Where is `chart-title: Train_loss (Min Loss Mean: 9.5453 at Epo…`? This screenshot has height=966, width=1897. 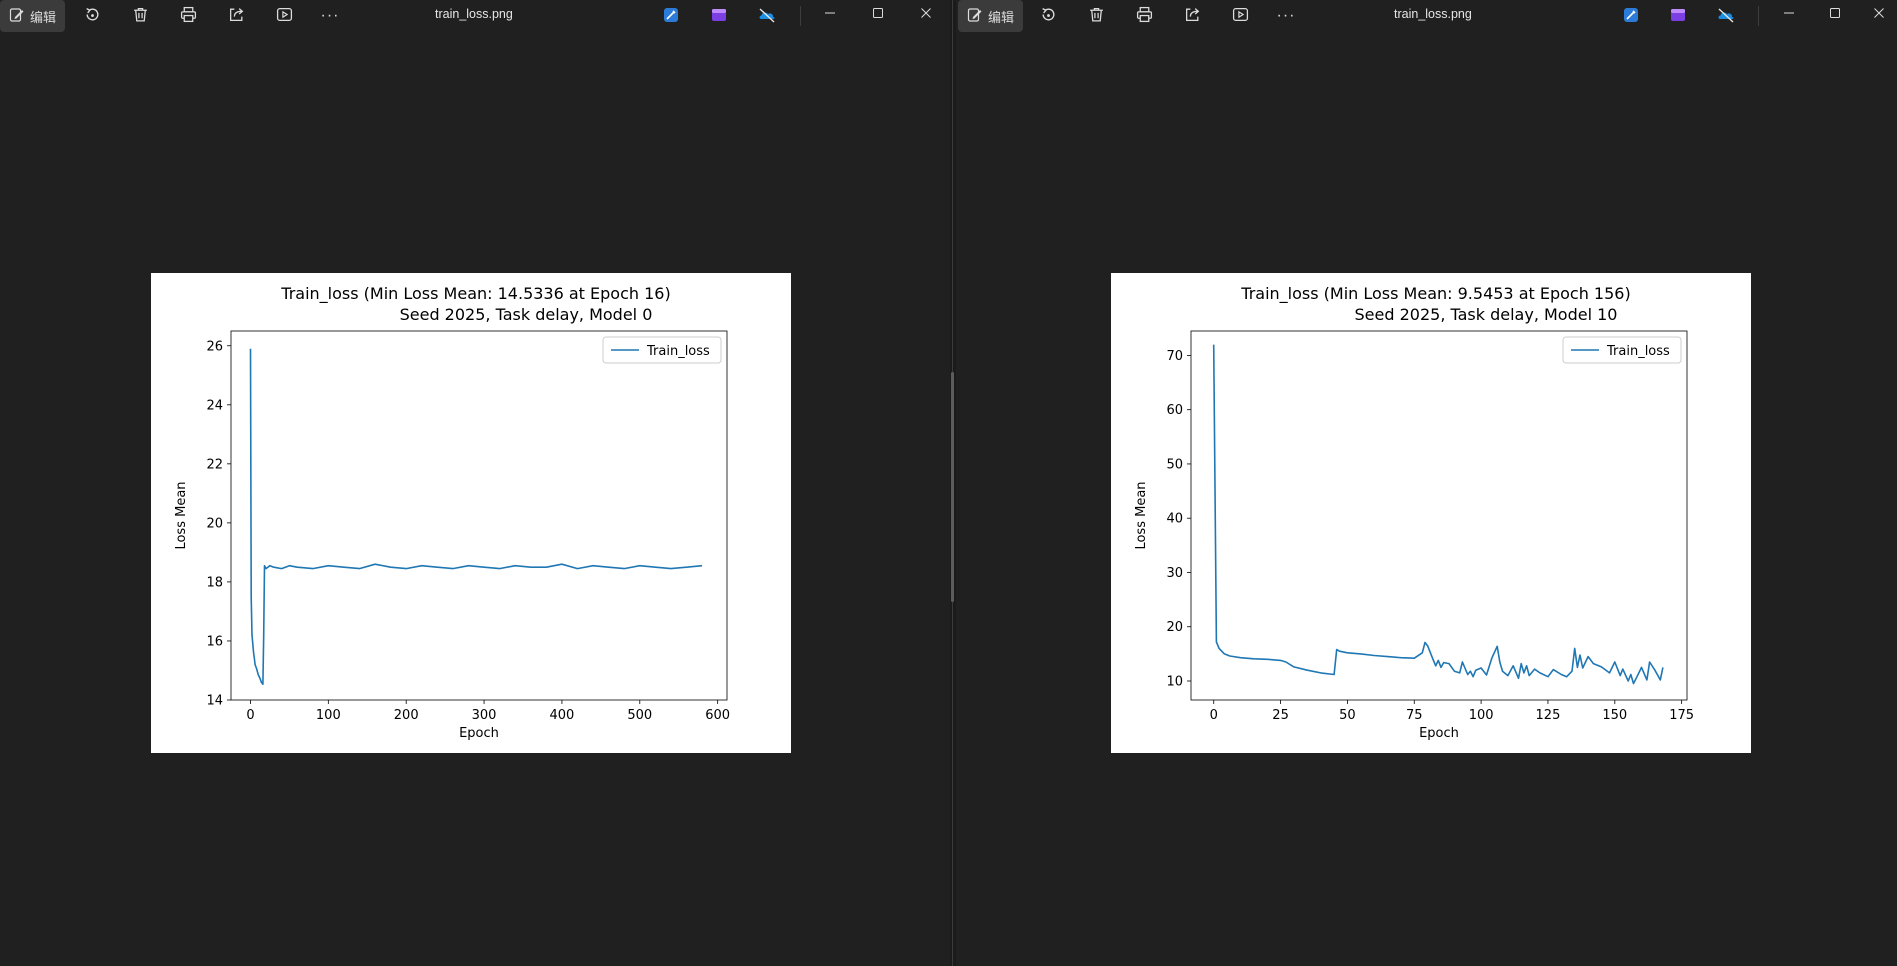 chart-title: Train_loss (Min Loss Mean: 9.5453 at Epo… is located at coordinates (1435, 294).